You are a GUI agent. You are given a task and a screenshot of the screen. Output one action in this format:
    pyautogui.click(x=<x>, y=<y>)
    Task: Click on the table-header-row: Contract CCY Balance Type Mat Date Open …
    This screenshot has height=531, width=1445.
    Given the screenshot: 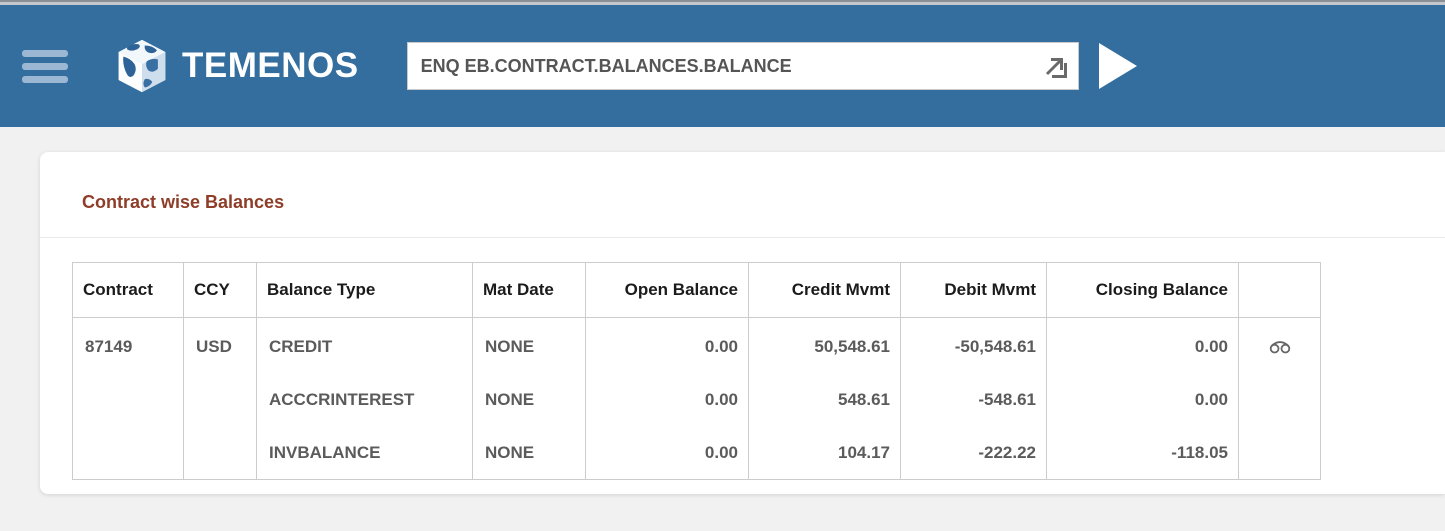 What is the action you would take?
    pyautogui.click(x=696, y=290)
    